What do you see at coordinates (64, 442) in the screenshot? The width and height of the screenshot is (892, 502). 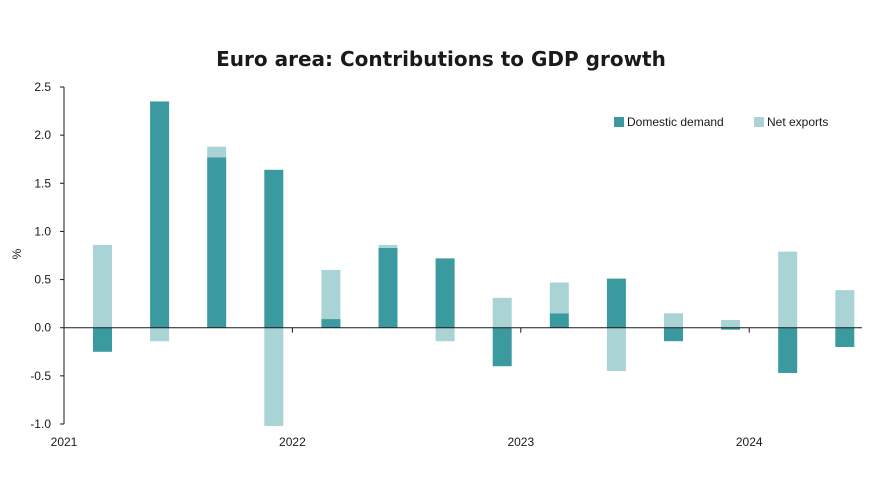 I see `x-tick-label: 2021` at bounding box center [64, 442].